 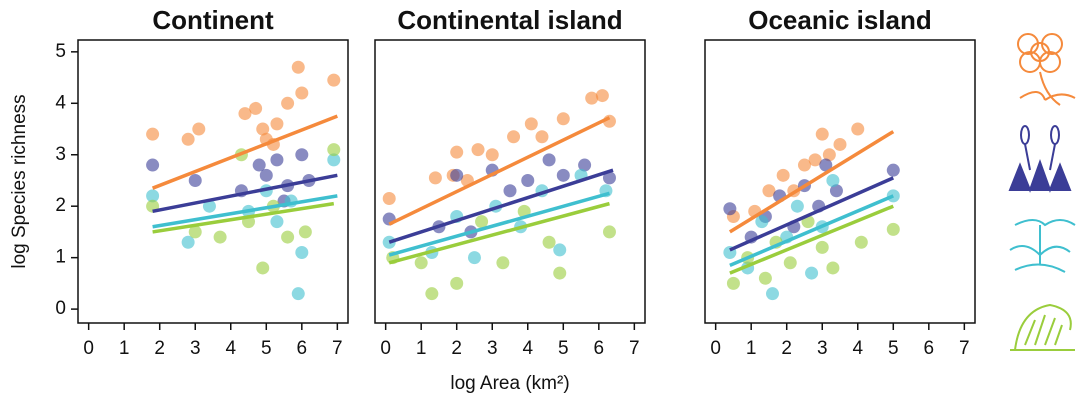 I want to click on x-tick-label: 4, so click(x=230, y=348).